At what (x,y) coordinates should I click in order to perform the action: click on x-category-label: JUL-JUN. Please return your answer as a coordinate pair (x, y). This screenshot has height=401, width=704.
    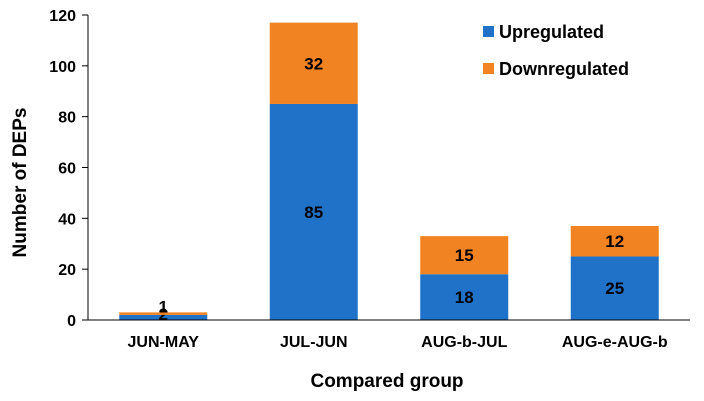
    Looking at the image, I should click on (314, 342).